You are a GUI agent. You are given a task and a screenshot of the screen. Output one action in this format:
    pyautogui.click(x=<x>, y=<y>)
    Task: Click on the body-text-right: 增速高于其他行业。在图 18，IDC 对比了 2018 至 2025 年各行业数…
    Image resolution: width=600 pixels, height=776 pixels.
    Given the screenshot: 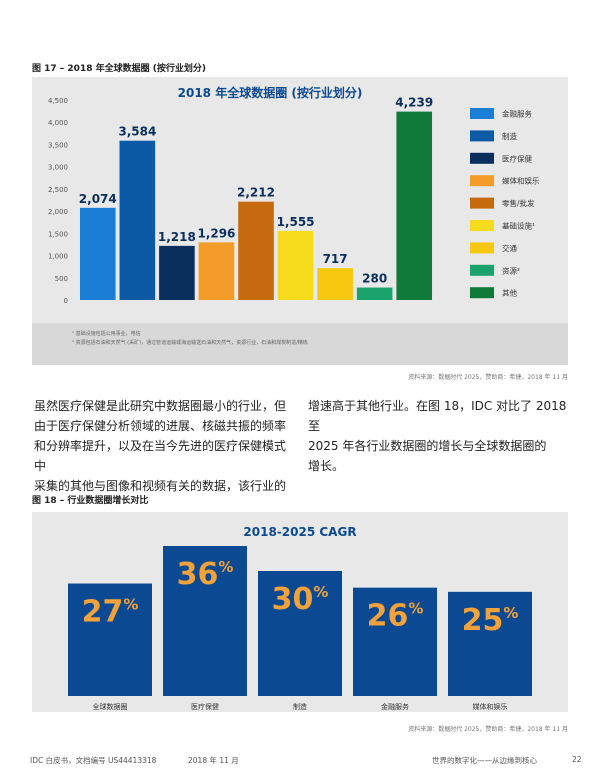 What is the action you would take?
    pyautogui.click(x=439, y=436)
    